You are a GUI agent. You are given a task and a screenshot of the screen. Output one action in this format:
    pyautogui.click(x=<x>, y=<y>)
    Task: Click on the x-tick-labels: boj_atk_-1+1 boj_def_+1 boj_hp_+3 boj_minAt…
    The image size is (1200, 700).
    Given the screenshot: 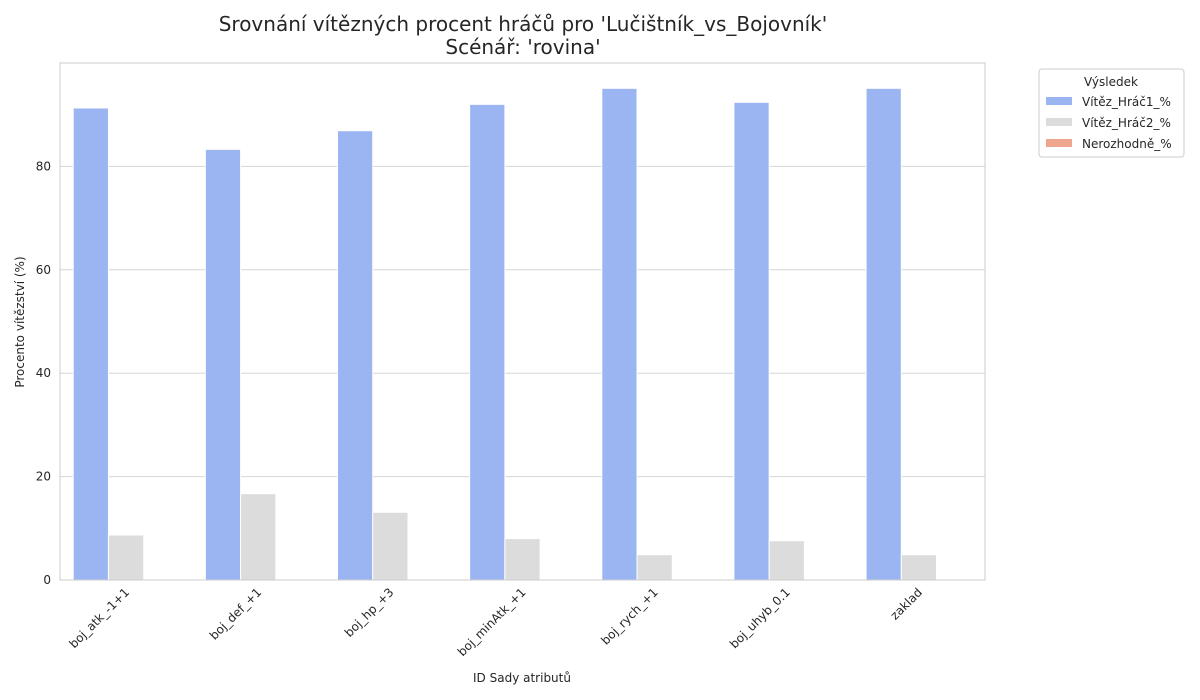 What is the action you would take?
    pyautogui.click(x=495, y=622)
    